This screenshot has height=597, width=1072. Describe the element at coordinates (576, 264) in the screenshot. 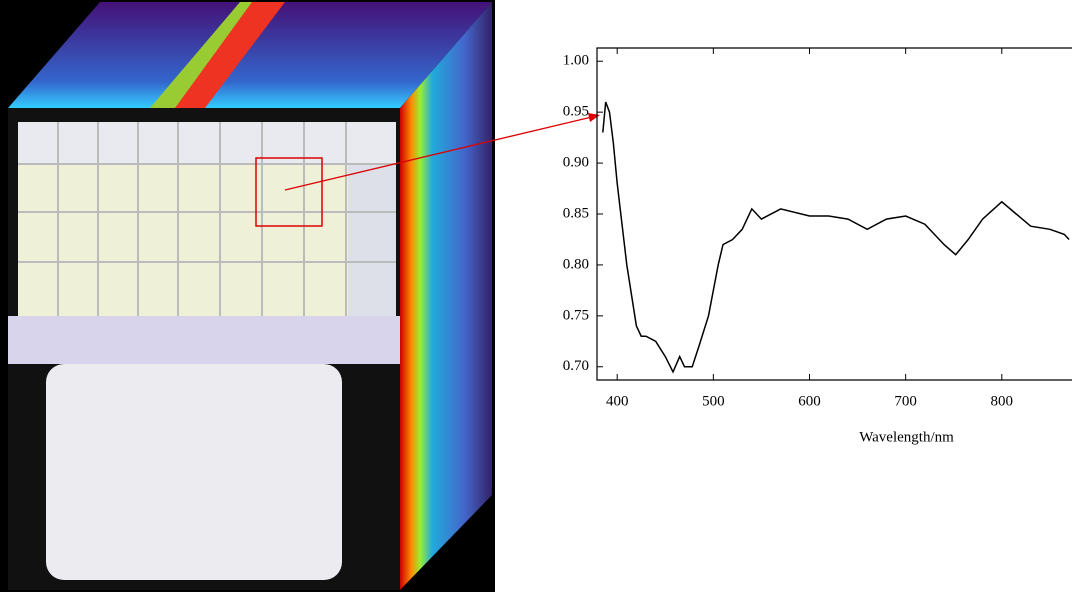

I see `y-tick-label: 0.80` at that location.